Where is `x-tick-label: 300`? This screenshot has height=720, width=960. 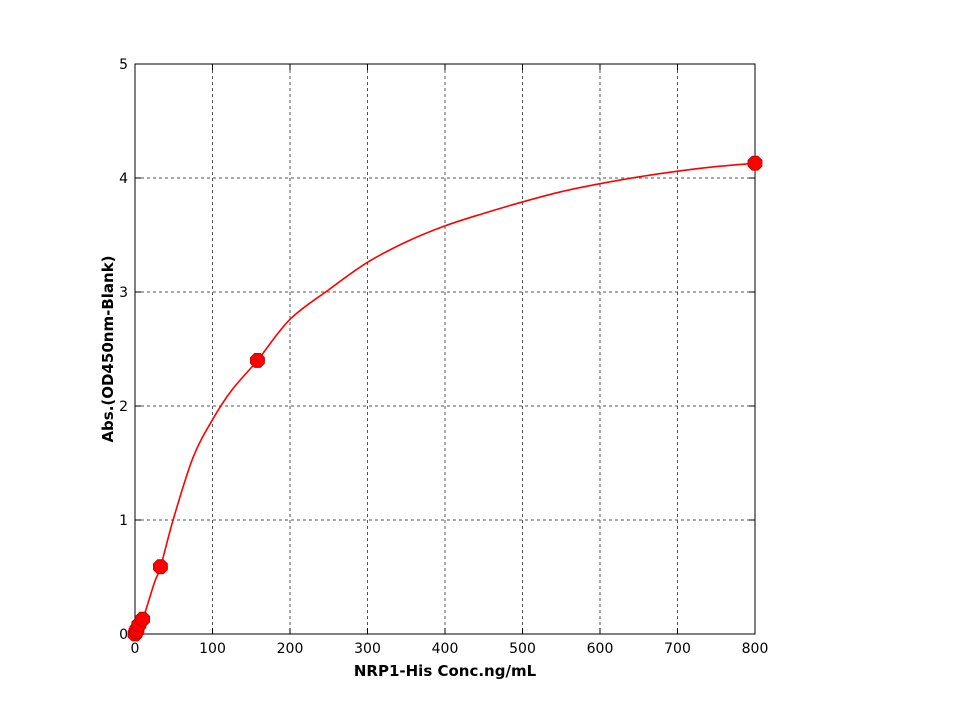 x-tick-label: 300 is located at coordinates (367, 649).